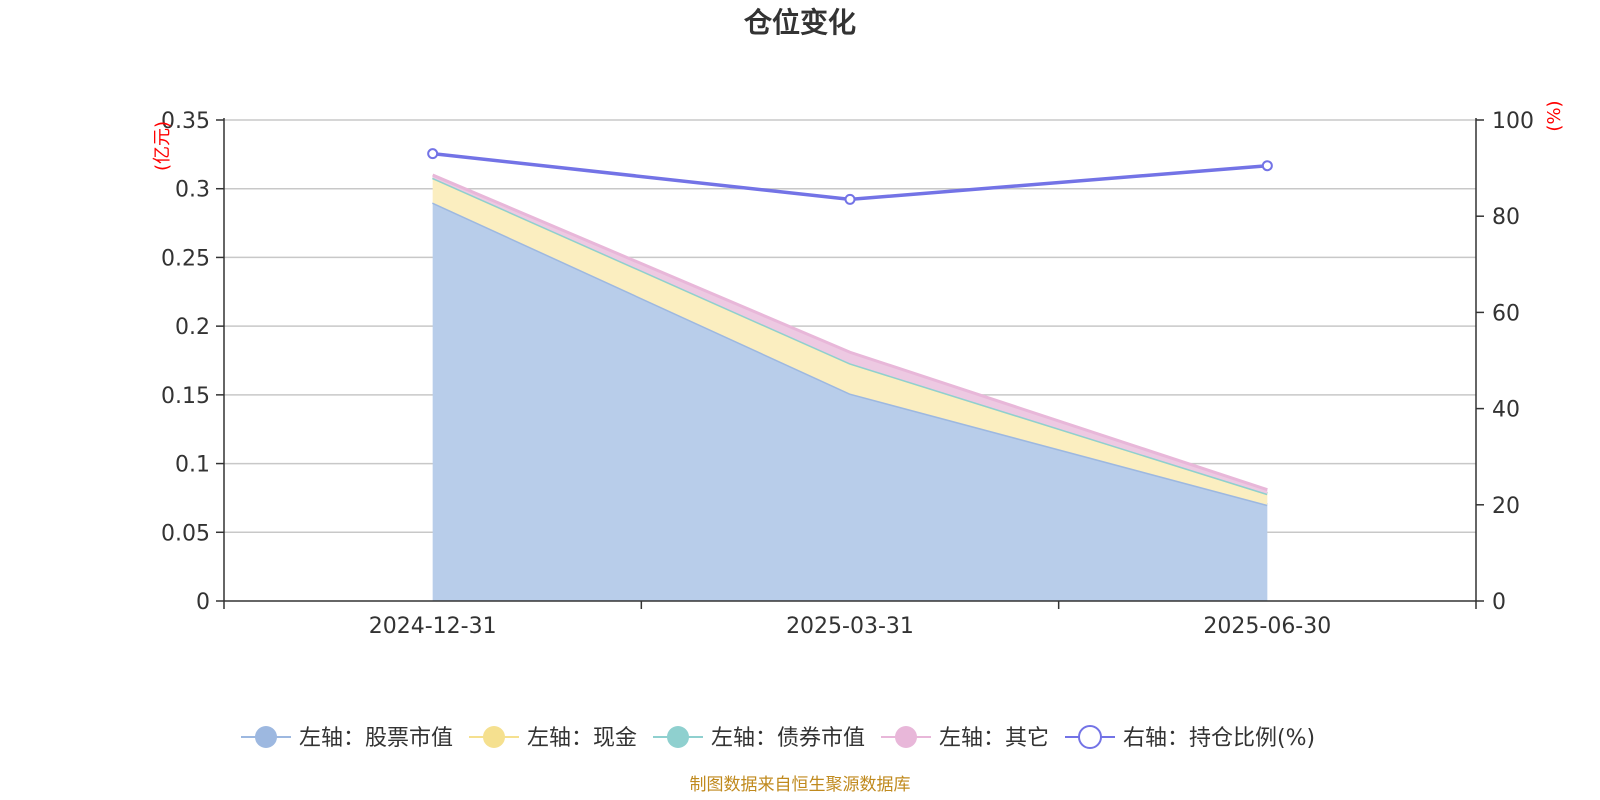  I want to click on x-axis-tick-label: 2025-03-31, so click(850, 626).